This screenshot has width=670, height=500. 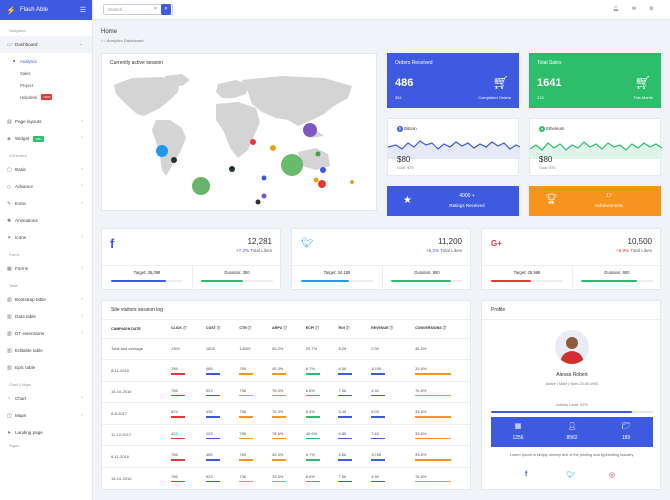 I want to click on ethereum-value: $80, so click(x=546, y=159).